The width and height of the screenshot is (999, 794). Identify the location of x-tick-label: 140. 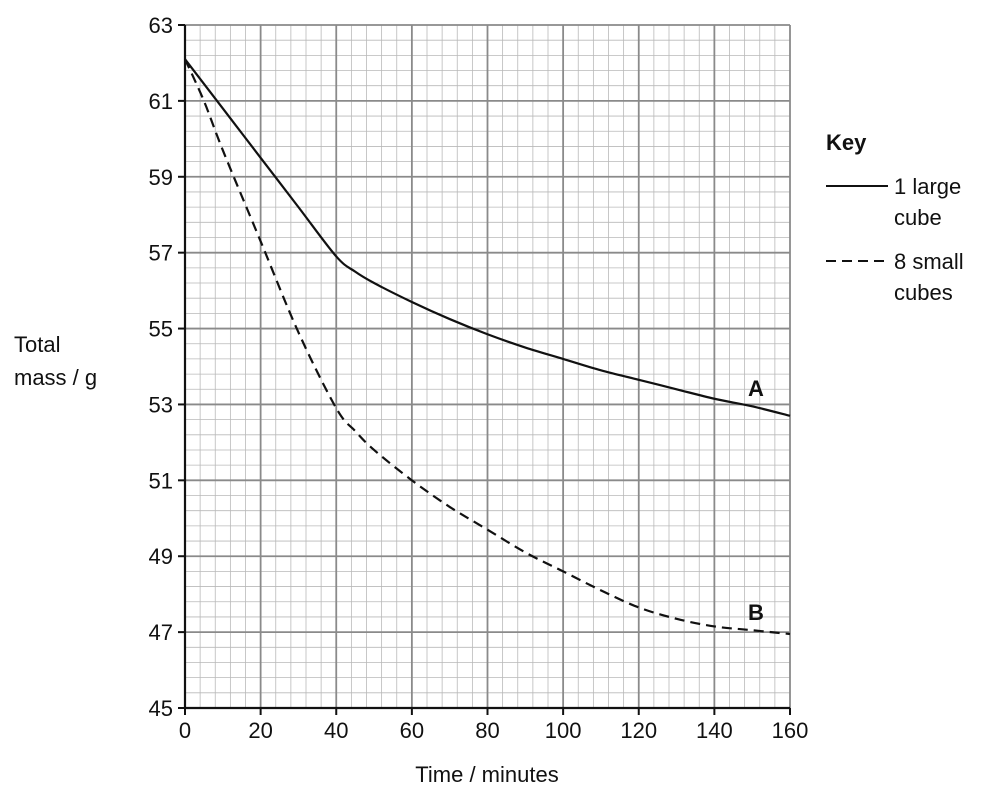
(714, 730).